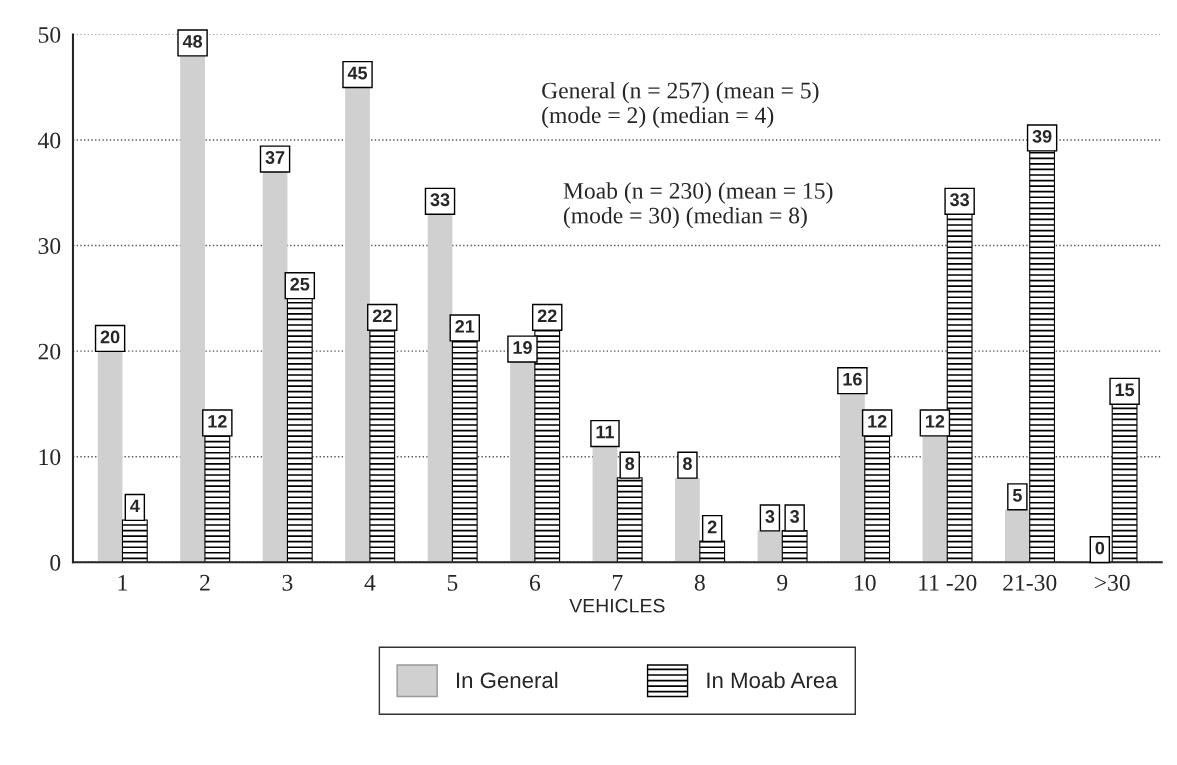  Describe the element at coordinates (948, 582) in the screenshot. I see `x-tick-label: 11 -20` at that location.